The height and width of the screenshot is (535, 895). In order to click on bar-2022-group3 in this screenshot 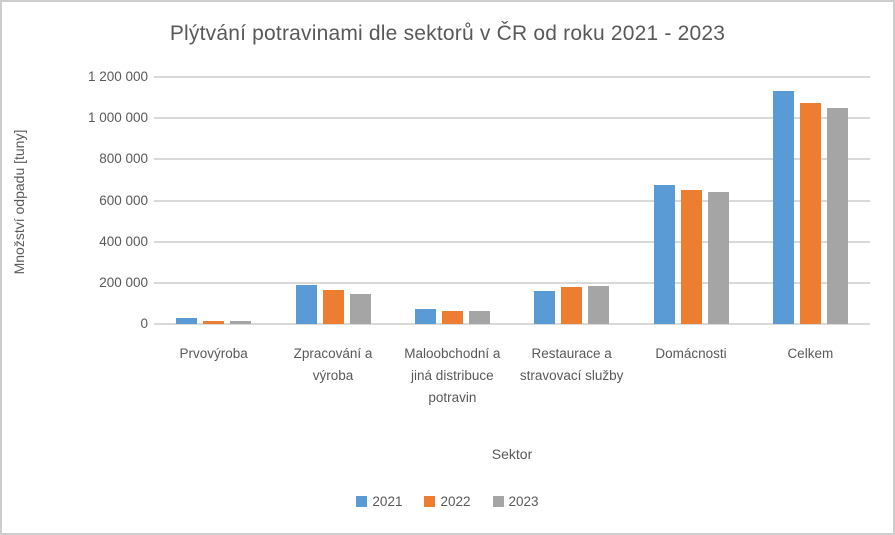, I will do `click(452, 317)`.